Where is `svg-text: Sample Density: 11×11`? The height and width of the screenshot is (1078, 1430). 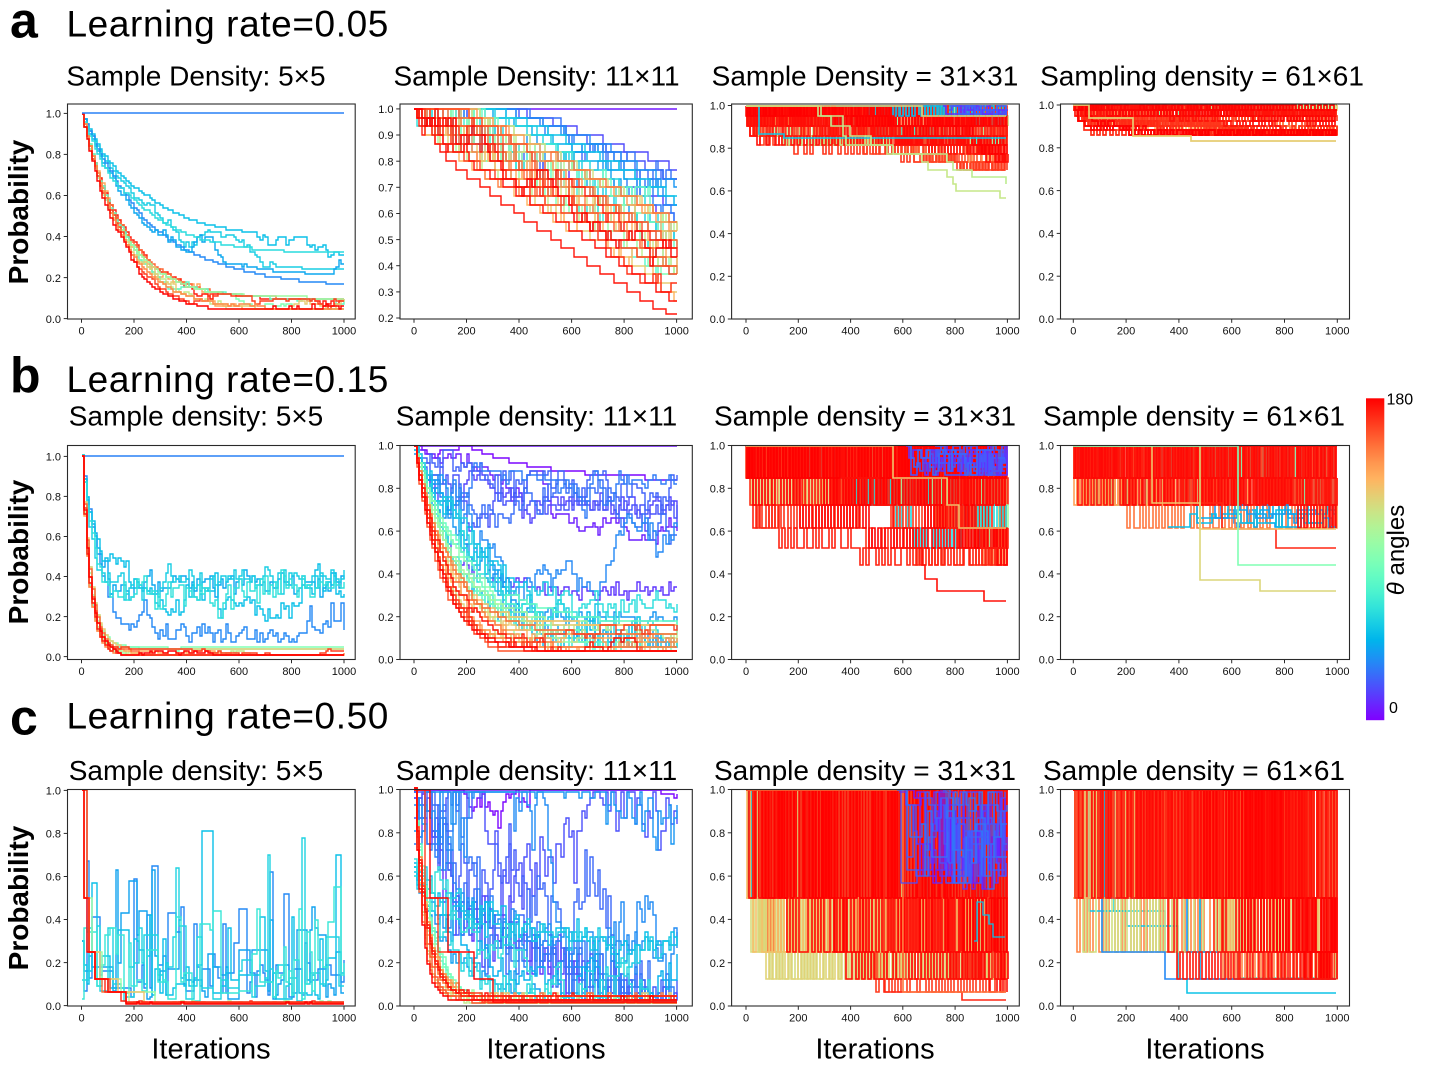 svg-text: Sample Density: 11×11 is located at coordinates (536, 76).